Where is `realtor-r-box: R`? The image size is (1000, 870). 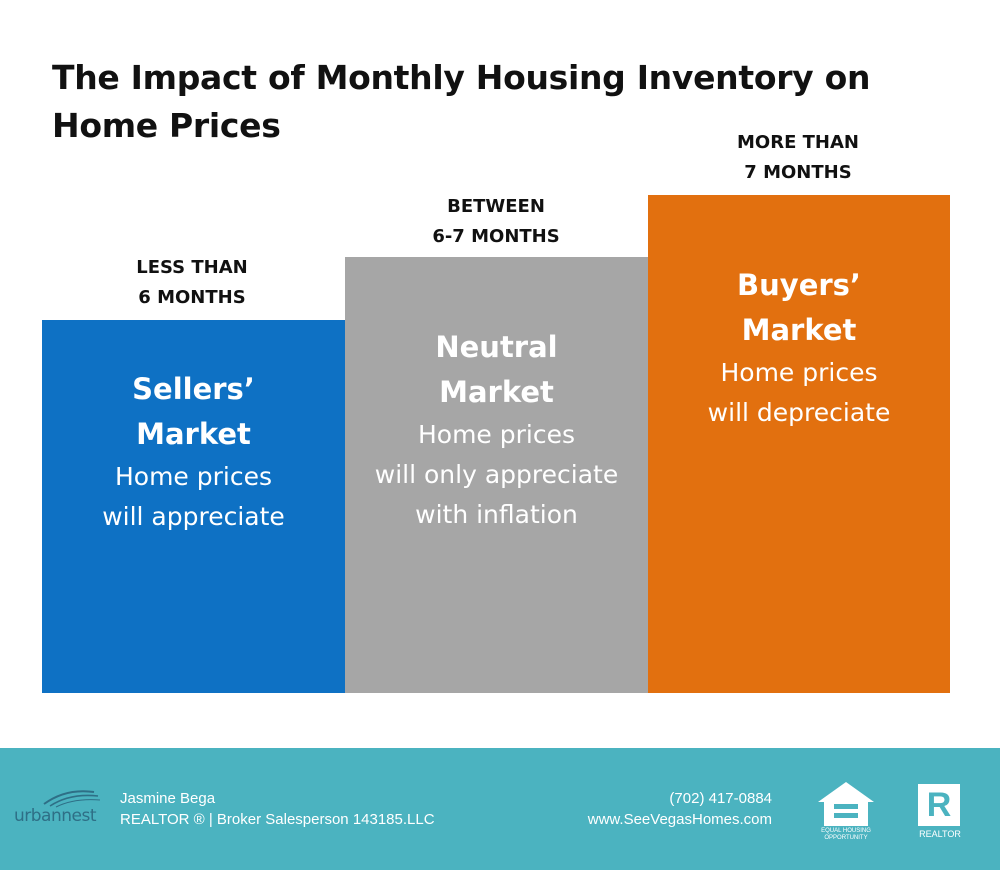
realtor-r-box: R is located at coordinates (939, 805).